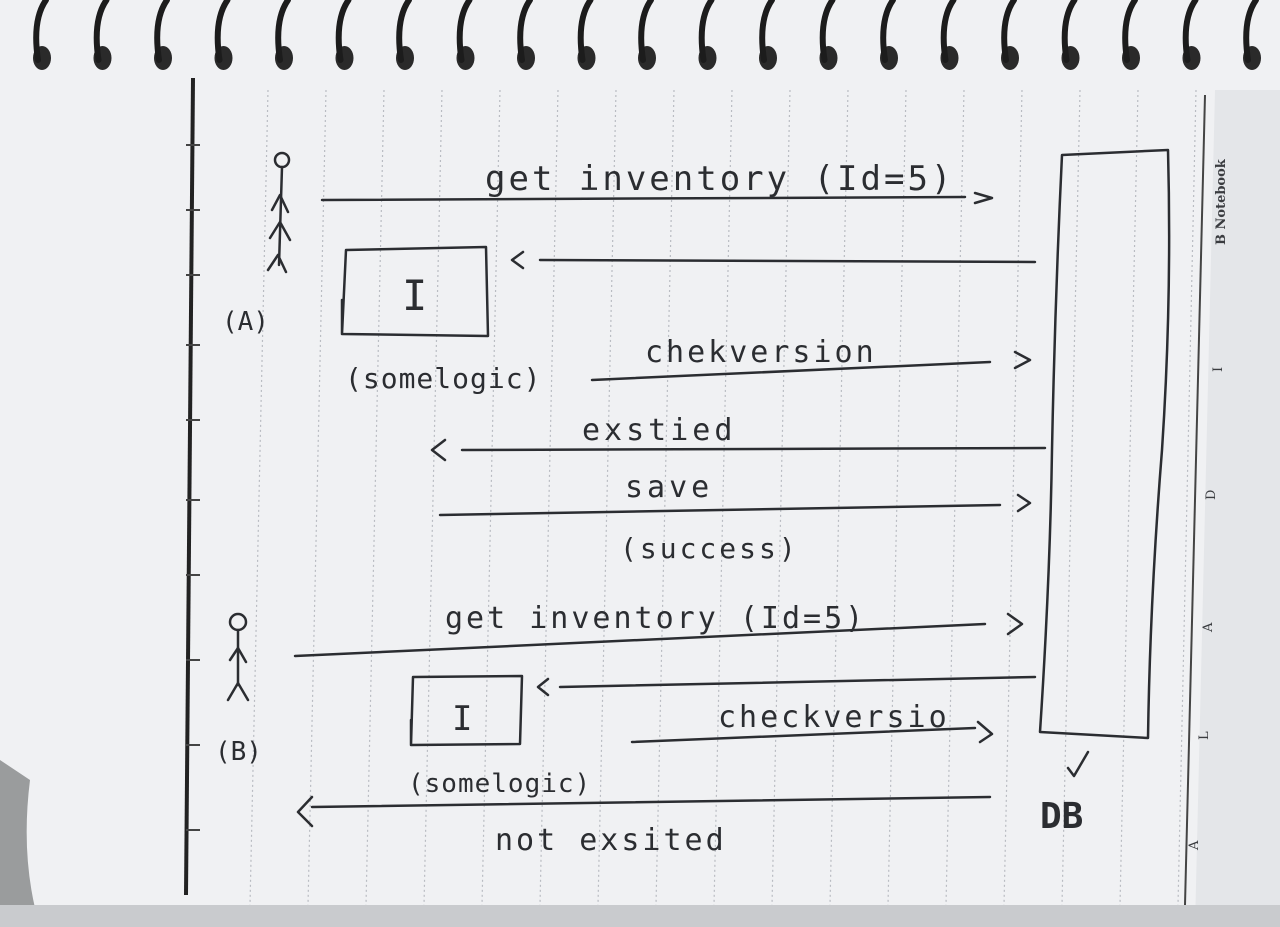 Image resolution: width=1280 pixels, height=927 pixels. I want to click on left-margin-line, so click(189, 486).